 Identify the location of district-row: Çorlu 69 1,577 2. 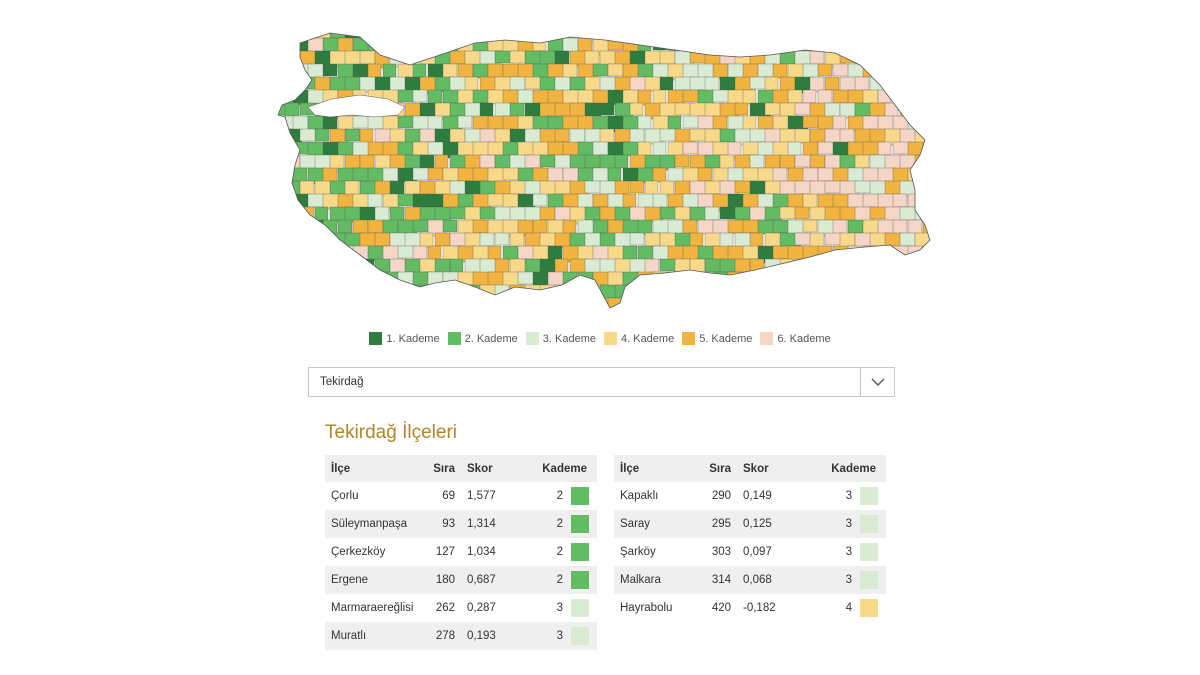
(461, 496).